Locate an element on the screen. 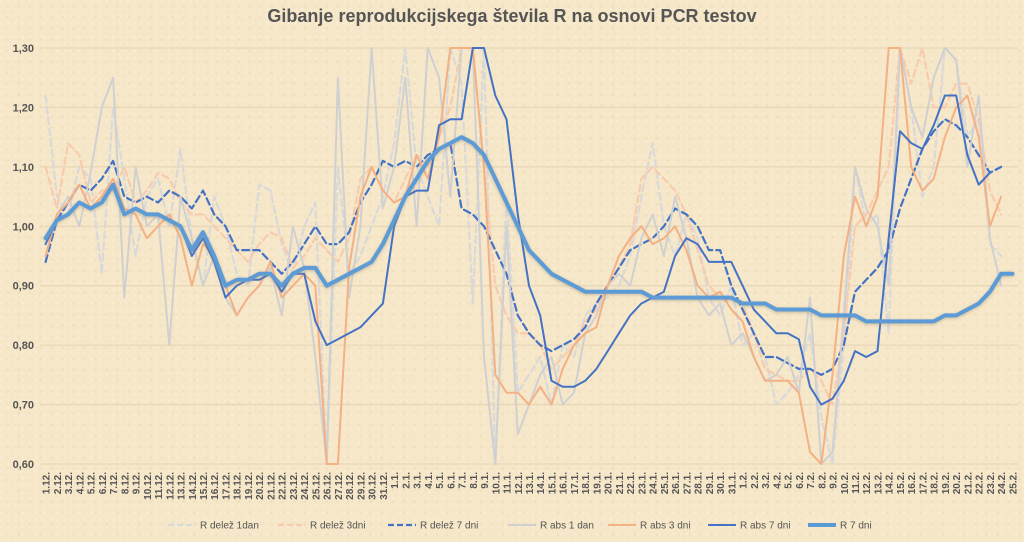 This screenshot has width=1024, height=542. x-tick-label: 22.2. is located at coordinates (980, 483).